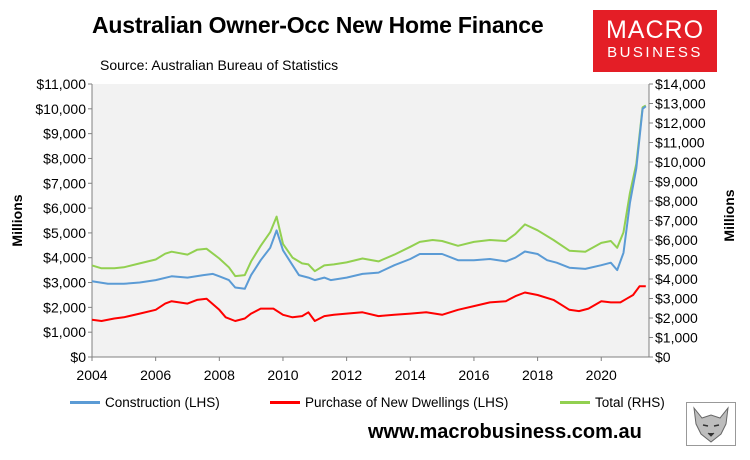  I want to click on logo-line-2: BUSINESS, so click(655, 52).